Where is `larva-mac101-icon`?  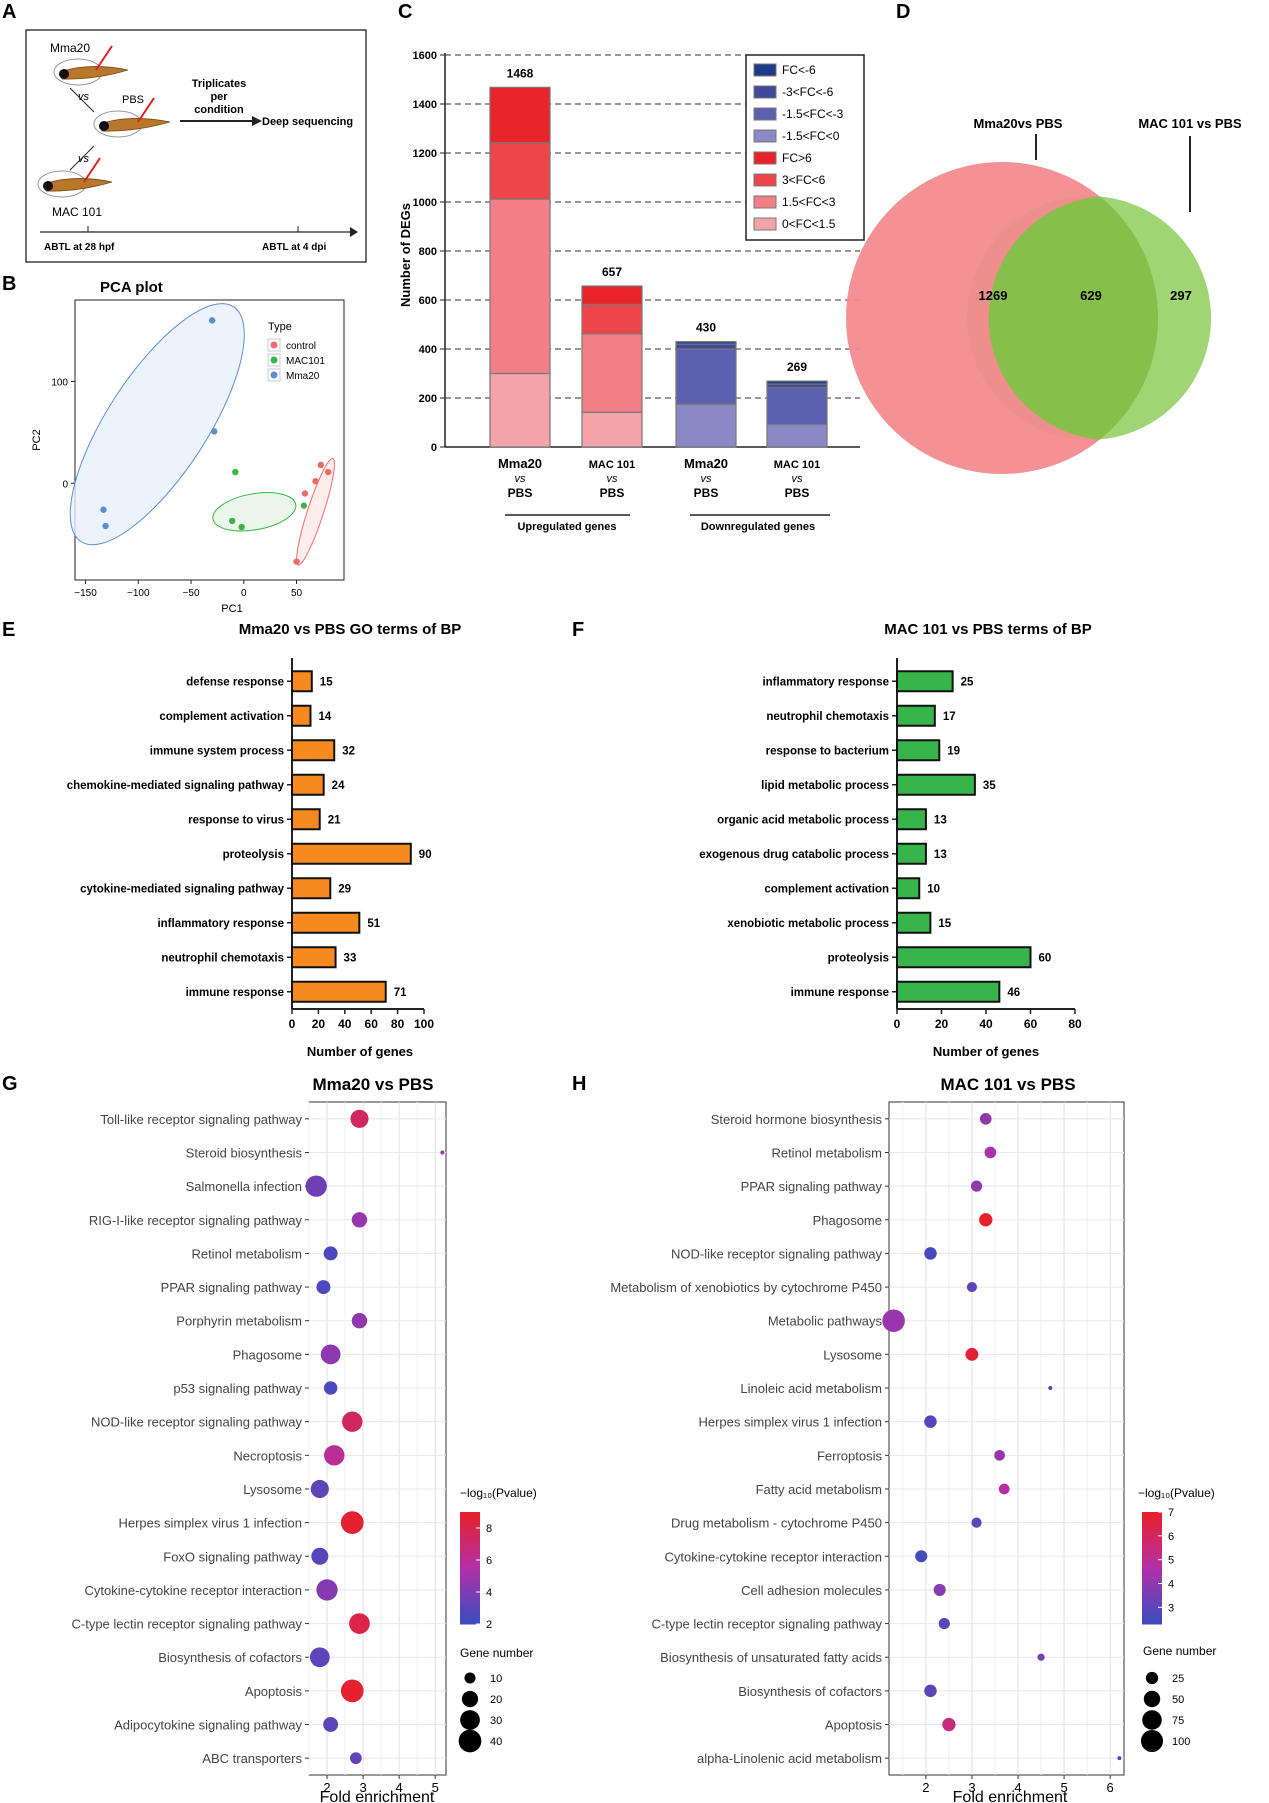
larva-mac101-icon is located at coordinates (75, 177).